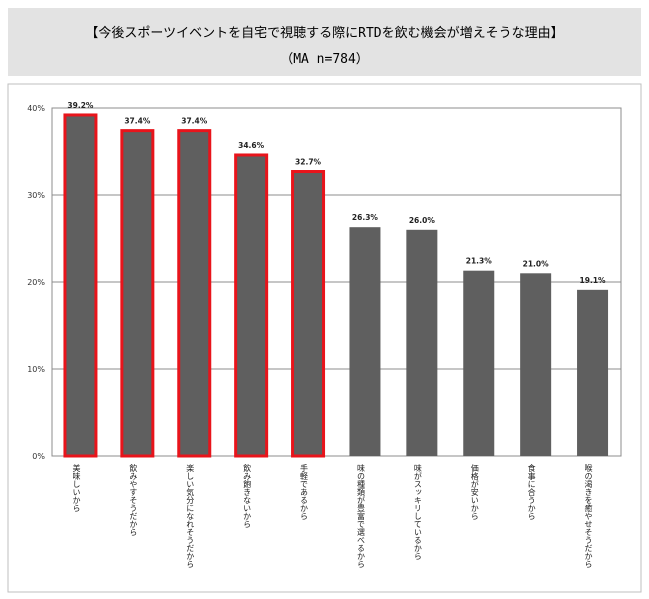 This screenshot has height=599, width=649. Describe the element at coordinates (474, 491) in the screenshot. I see `category-label: 価格が安いから` at that location.